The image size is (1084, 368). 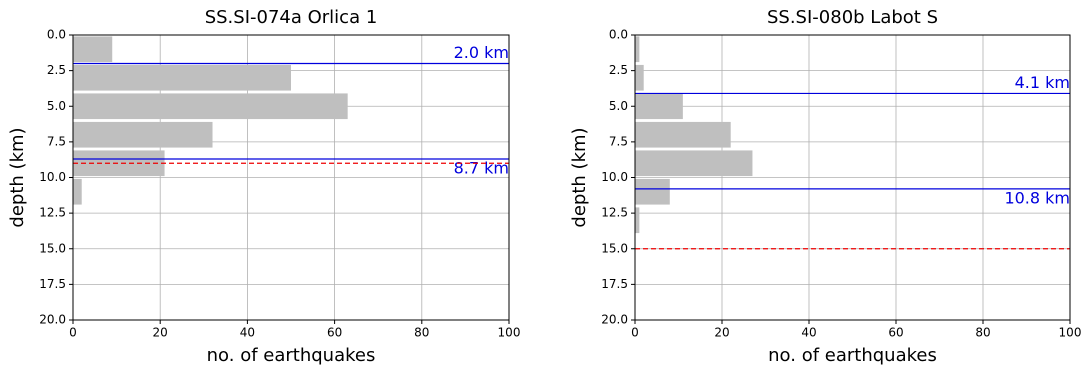 I want to click on line-annotation: 2.0 km, so click(x=481, y=52).